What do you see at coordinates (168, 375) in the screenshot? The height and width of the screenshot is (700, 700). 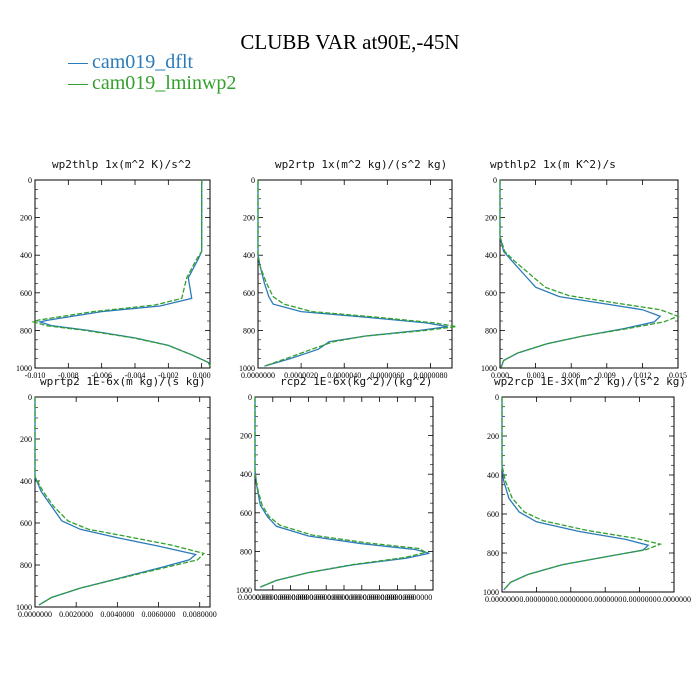 I see `x-tick-label: -0.002` at bounding box center [168, 375].